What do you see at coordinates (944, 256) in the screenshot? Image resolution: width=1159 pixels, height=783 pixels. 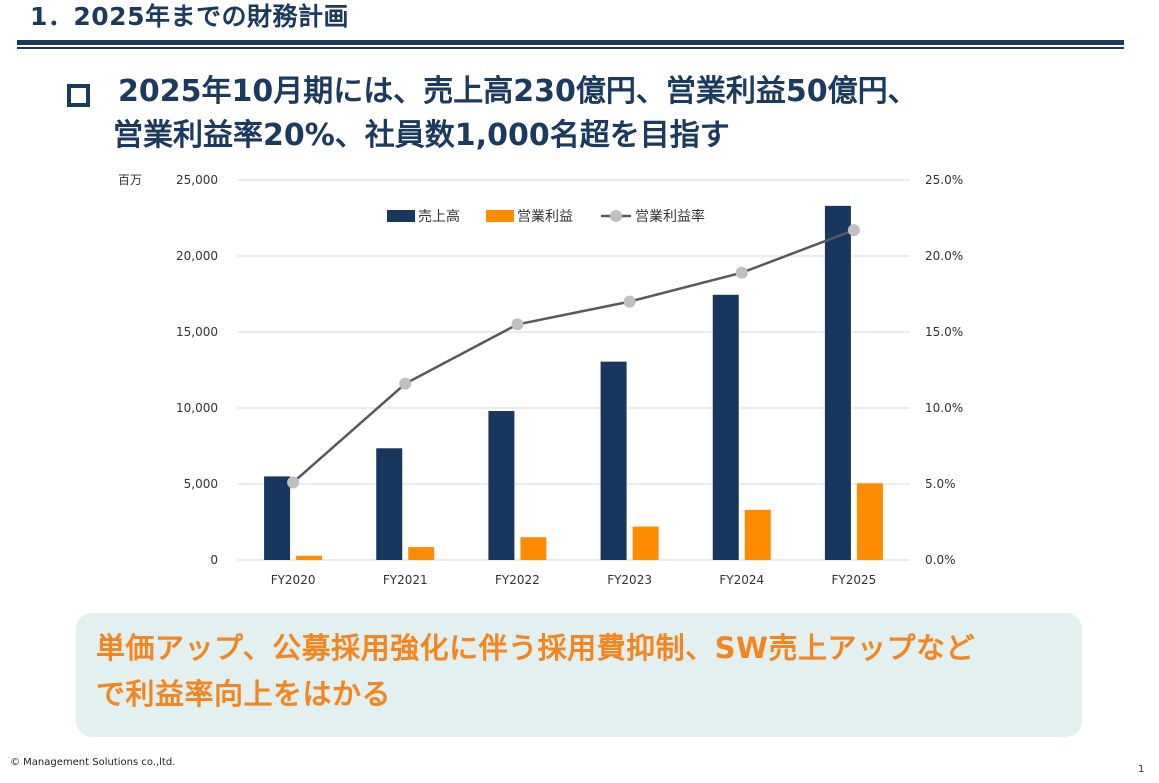 I see `right-tick-label: 20.0%` at bounding box center [944, 256].